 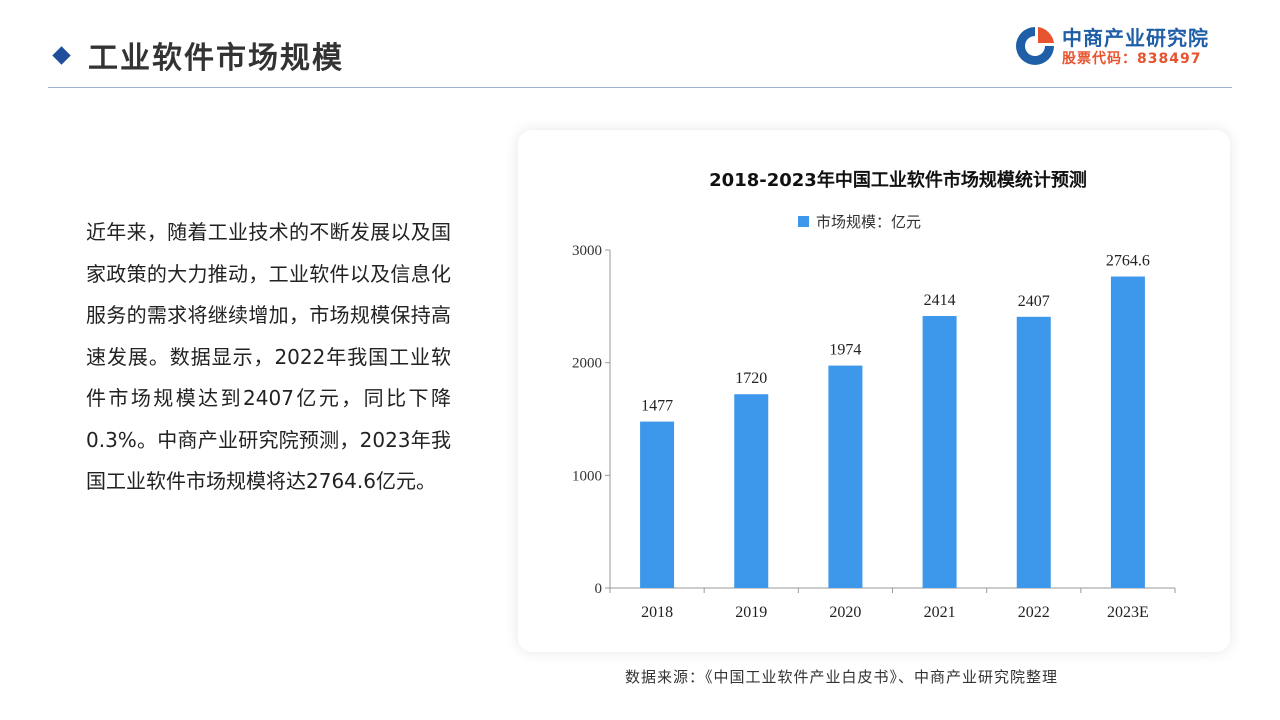 What do you see at coordinates (939, 452) in the screenshot?
I see `bar-2021` at bounding box center [939, 452].